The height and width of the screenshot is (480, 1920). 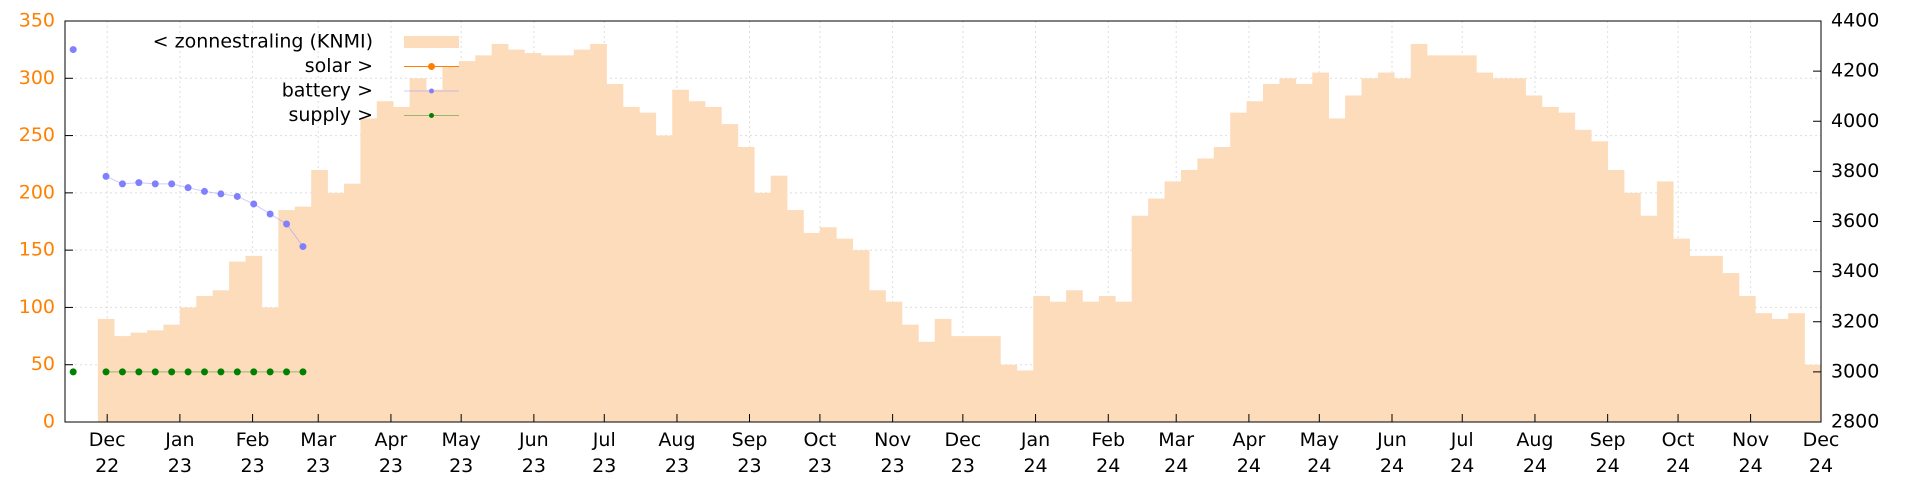 I want to click on x-tick-label: May 24, so click(x=1319, y=453).